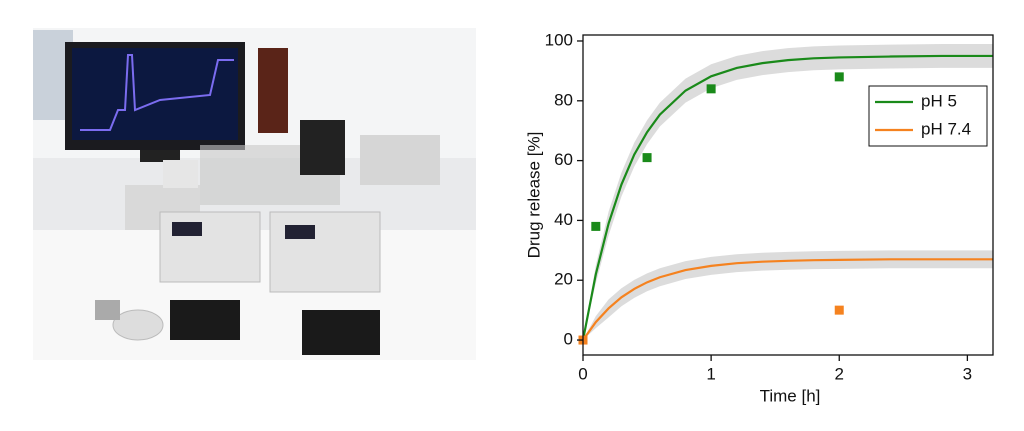 This screenshot has height=431, width=1024. What do you see at coordinates (787, 299) in the screenshot?
I see `line` at bounding box center [787, 299].